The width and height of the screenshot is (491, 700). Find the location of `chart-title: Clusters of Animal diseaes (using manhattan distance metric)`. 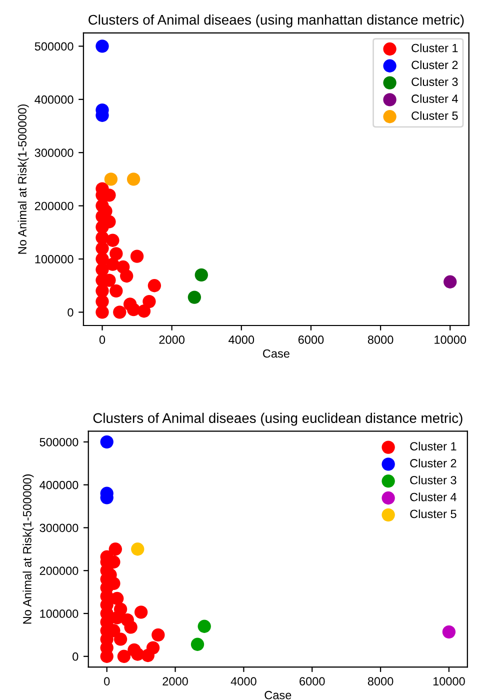

chart-title: Clusters of Animal diseaes (using manhattan distance metric) is located at coordinates (276, 21).